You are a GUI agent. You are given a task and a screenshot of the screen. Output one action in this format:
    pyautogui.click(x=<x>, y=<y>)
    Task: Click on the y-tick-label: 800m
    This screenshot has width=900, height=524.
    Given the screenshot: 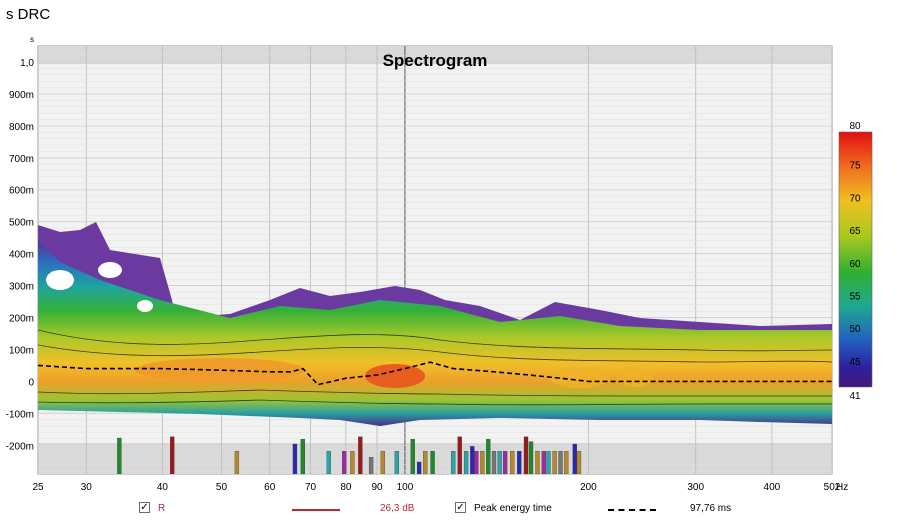 What is the action you would take?
    pyautogui.click(x=21, y=127)
    